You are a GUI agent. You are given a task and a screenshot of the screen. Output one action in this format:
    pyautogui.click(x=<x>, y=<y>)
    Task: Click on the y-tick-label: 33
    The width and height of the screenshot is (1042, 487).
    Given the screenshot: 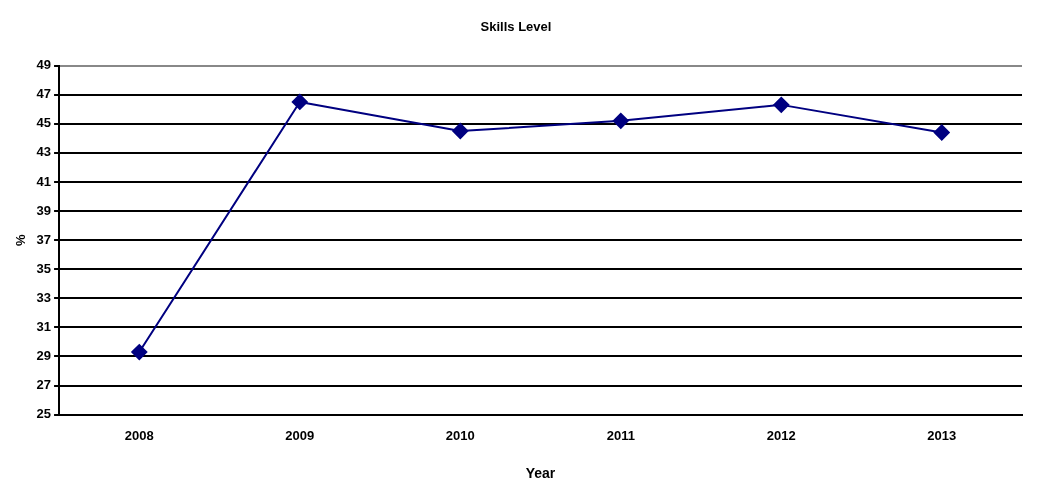 What is the action you would take?
    pyautogui.click(x=44, y=297)
    